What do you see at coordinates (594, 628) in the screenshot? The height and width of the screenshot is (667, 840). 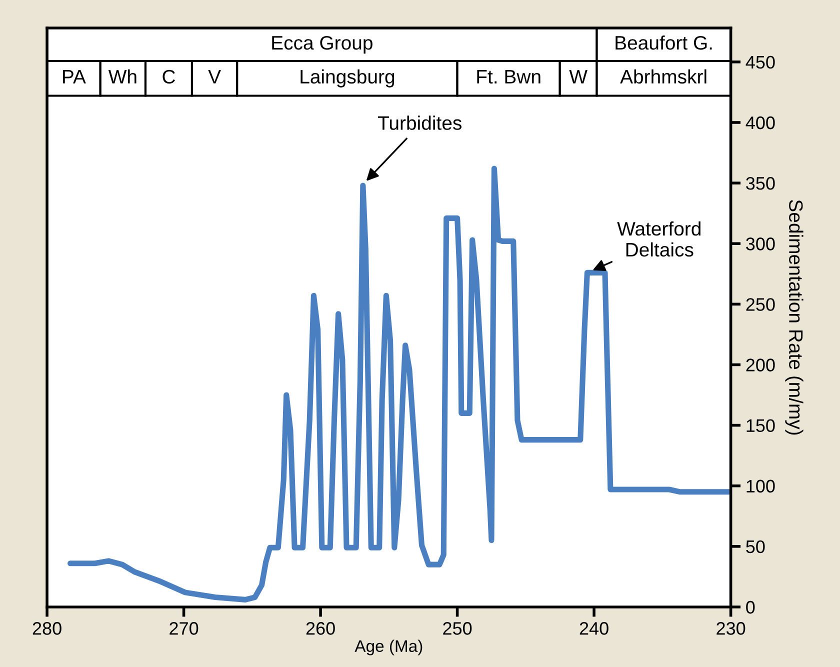 I see `x-tick-label: 240` at bounding box center [594, 628].